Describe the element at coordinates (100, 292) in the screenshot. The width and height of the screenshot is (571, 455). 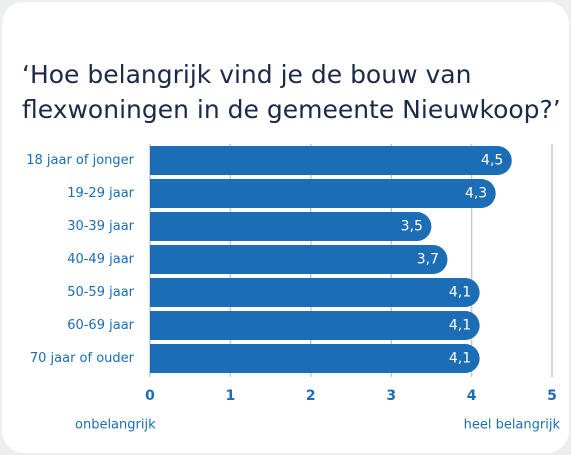
I see `y-tick-label: 50-59 jaar` at that location.